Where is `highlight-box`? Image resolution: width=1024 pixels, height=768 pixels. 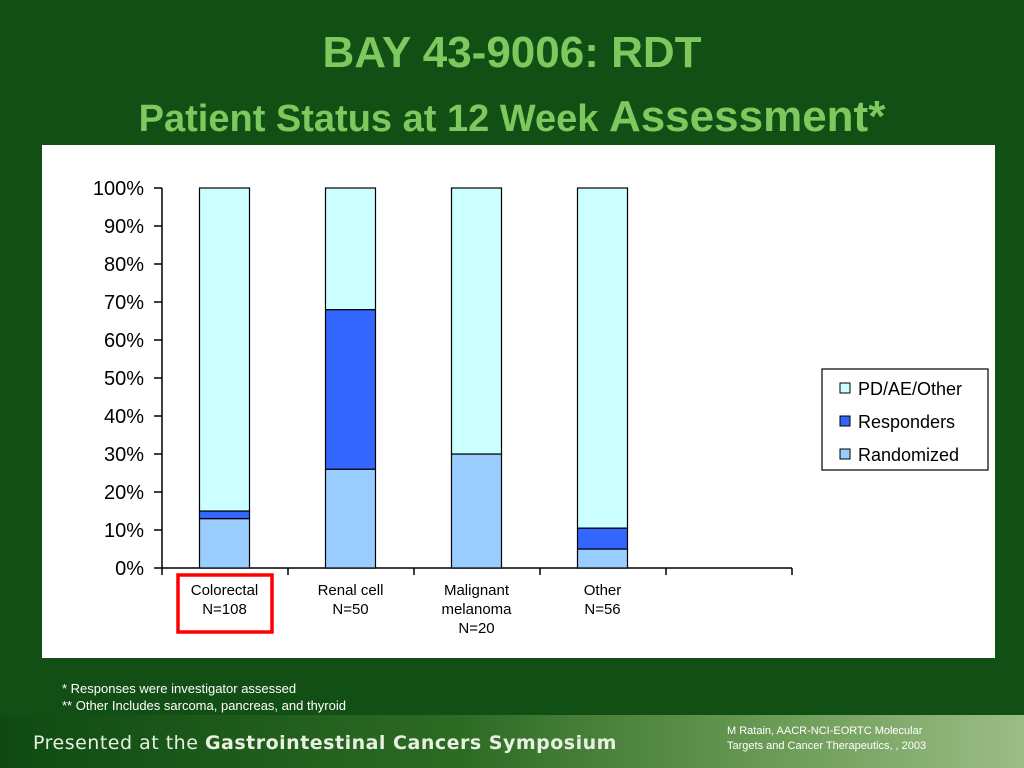 highlight-box is located at coordinates (225, 603).